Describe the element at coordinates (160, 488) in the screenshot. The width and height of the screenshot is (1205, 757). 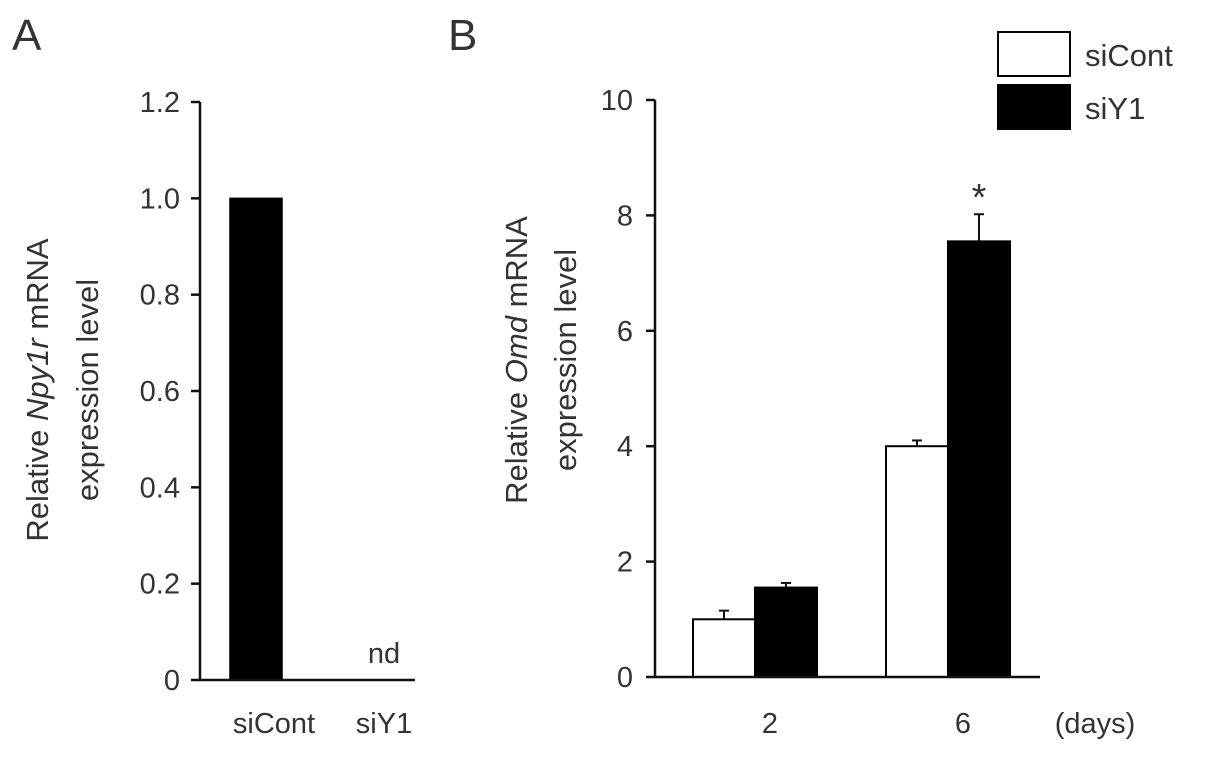
I see `panel-a-y-tick-label: 0.4` at that location.